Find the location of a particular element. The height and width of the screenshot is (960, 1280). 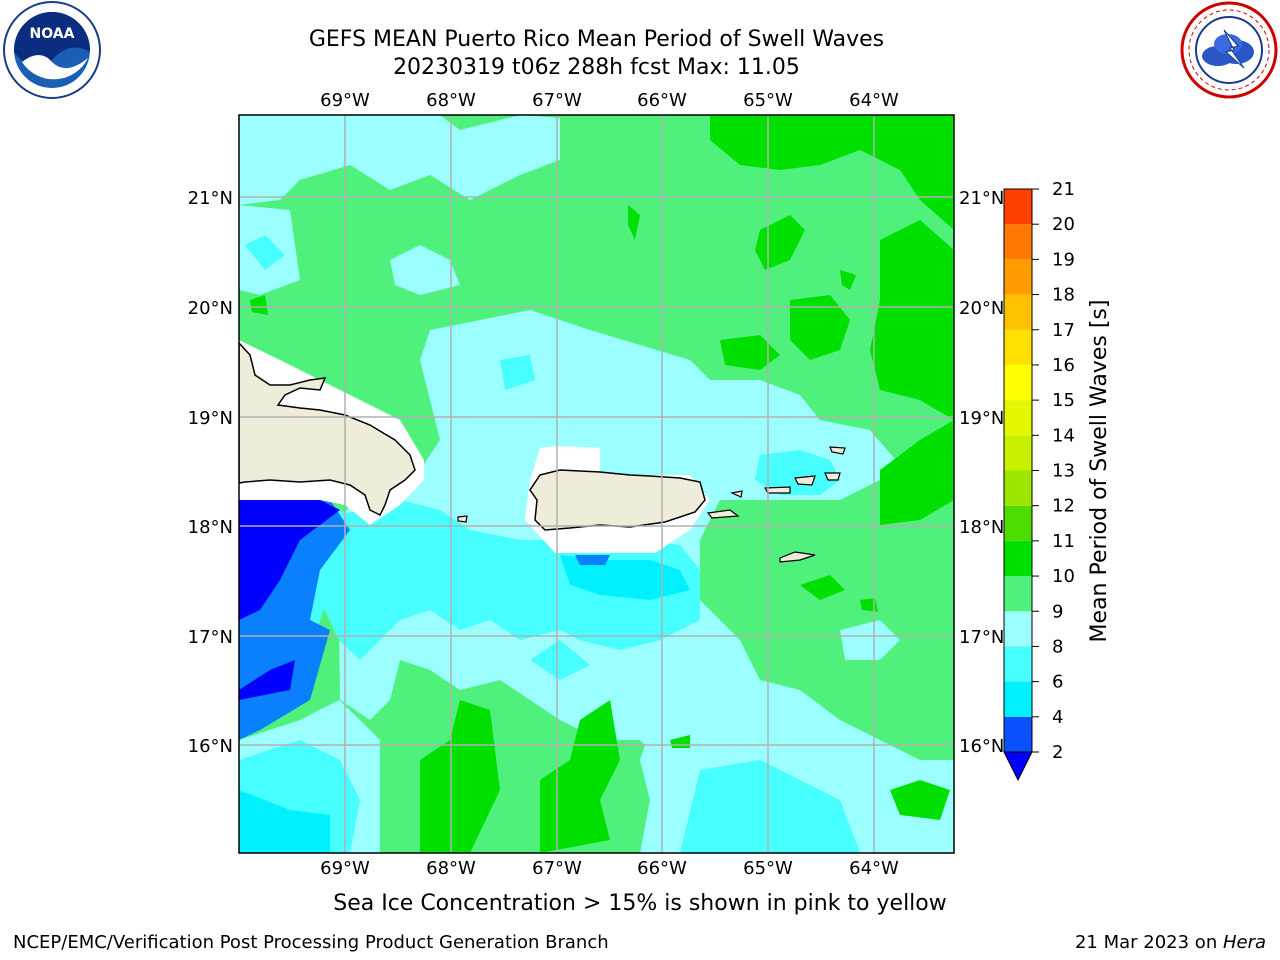

colorbar-tick-label: 2 is located at coordinates (1057, 752).